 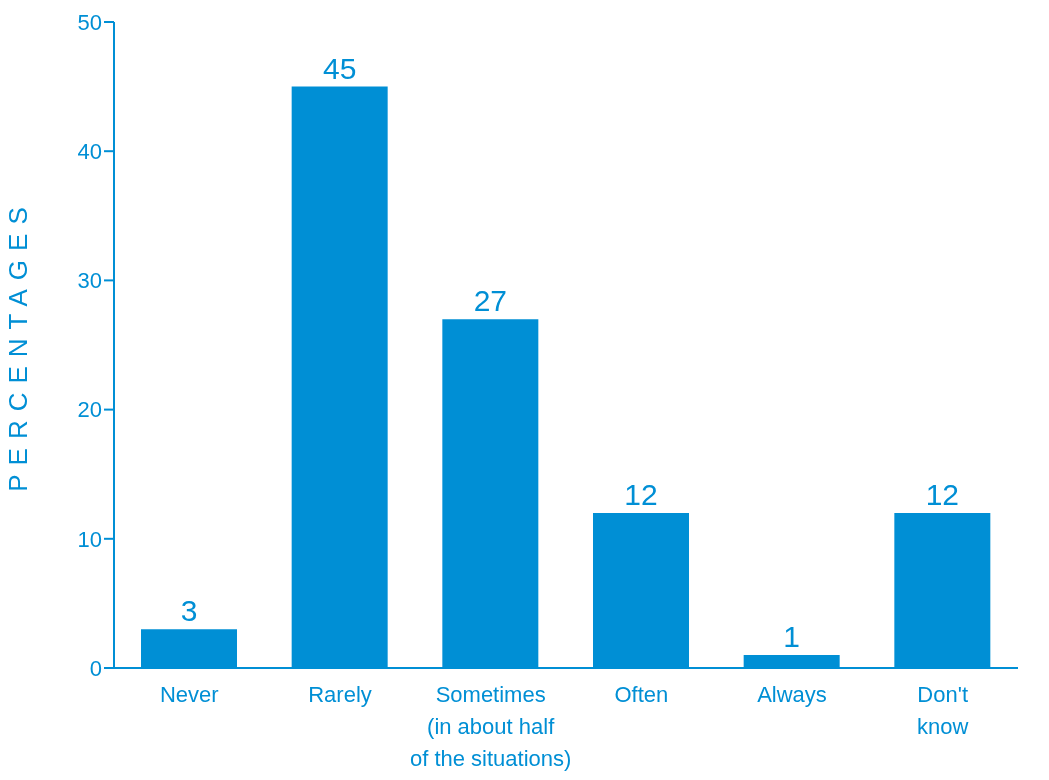 What do you see at coordinates (641, 694) in the screenshot?
I see `x-tick-label: Often` at bounding box center [641, 694].